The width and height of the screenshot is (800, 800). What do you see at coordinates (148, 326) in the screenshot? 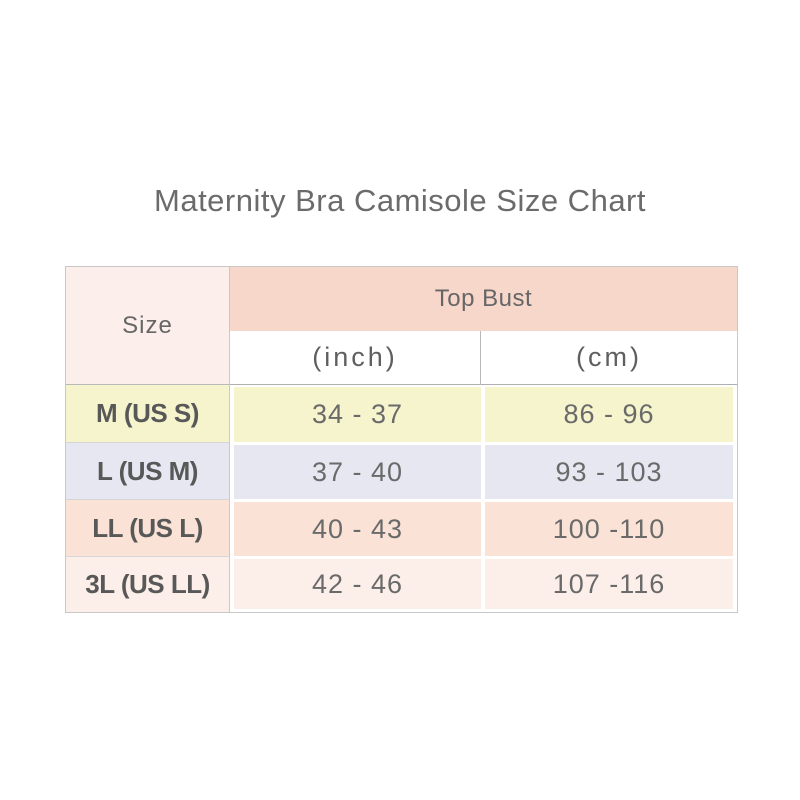
I see `size-column-header: Size` at bounding box center [148, 326].